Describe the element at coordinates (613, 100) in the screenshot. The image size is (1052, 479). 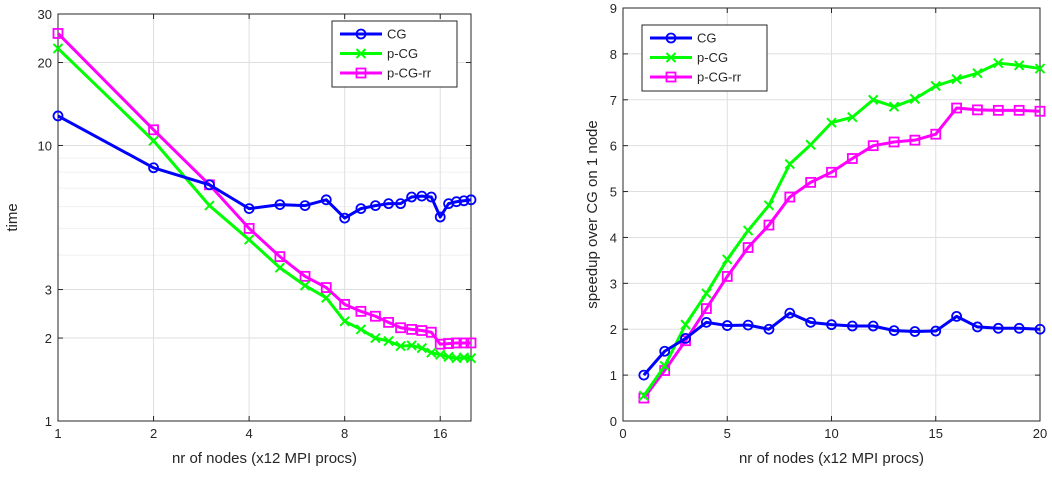
I see `y-tick-label: 7` at that location.